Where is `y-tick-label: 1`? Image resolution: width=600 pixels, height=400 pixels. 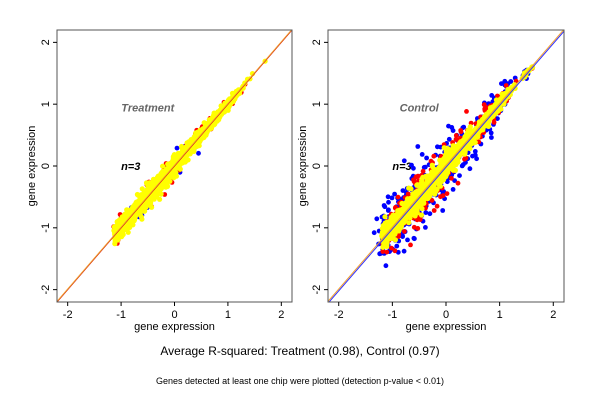
y-tick-label: 1 is located at coordinates (317, 104).